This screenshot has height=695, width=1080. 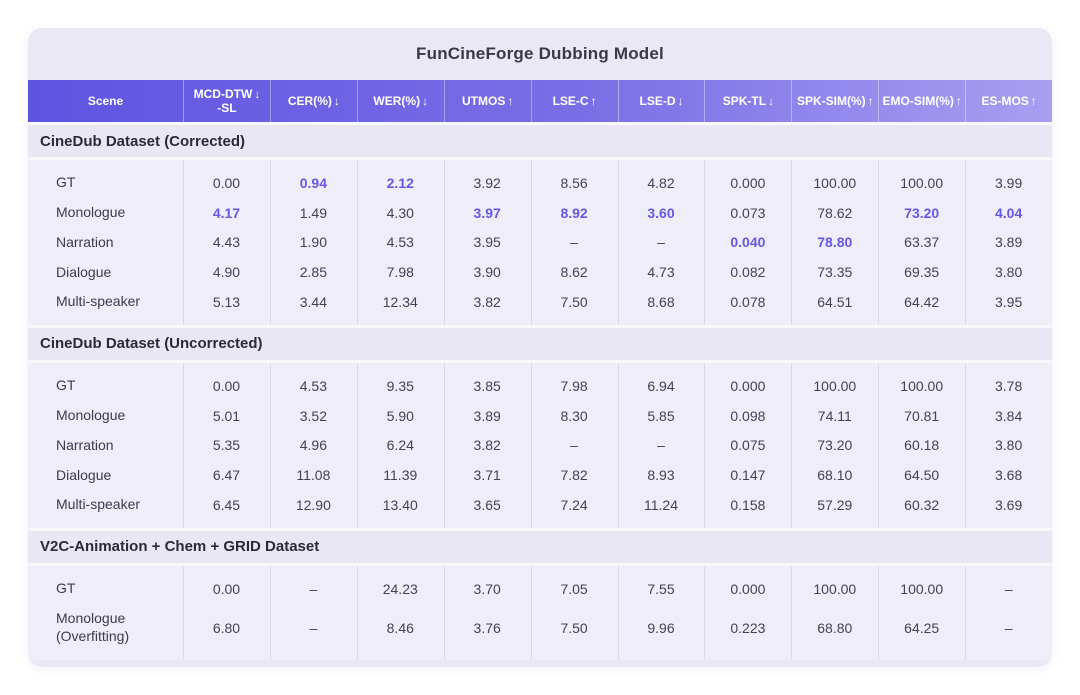 I want to click on metric-value: 3.89, so click(x=1008, y=242).